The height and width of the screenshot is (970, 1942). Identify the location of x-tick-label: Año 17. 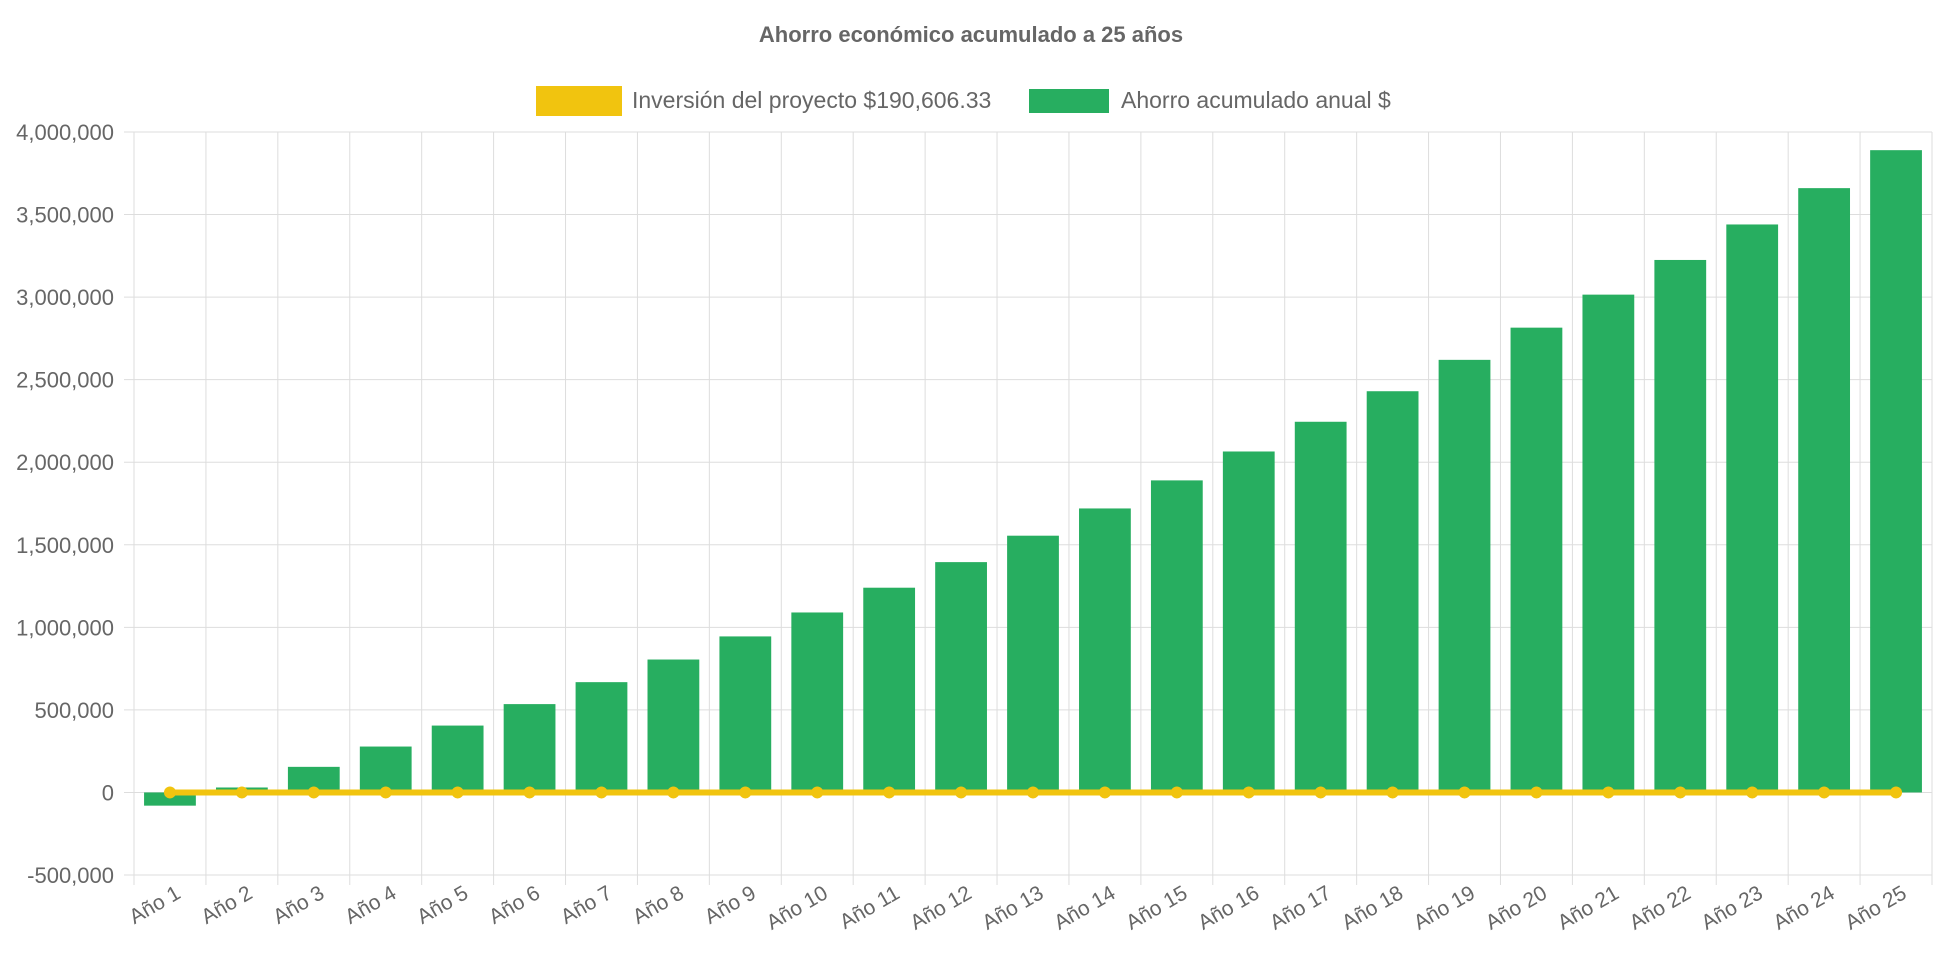
(1300, 907).